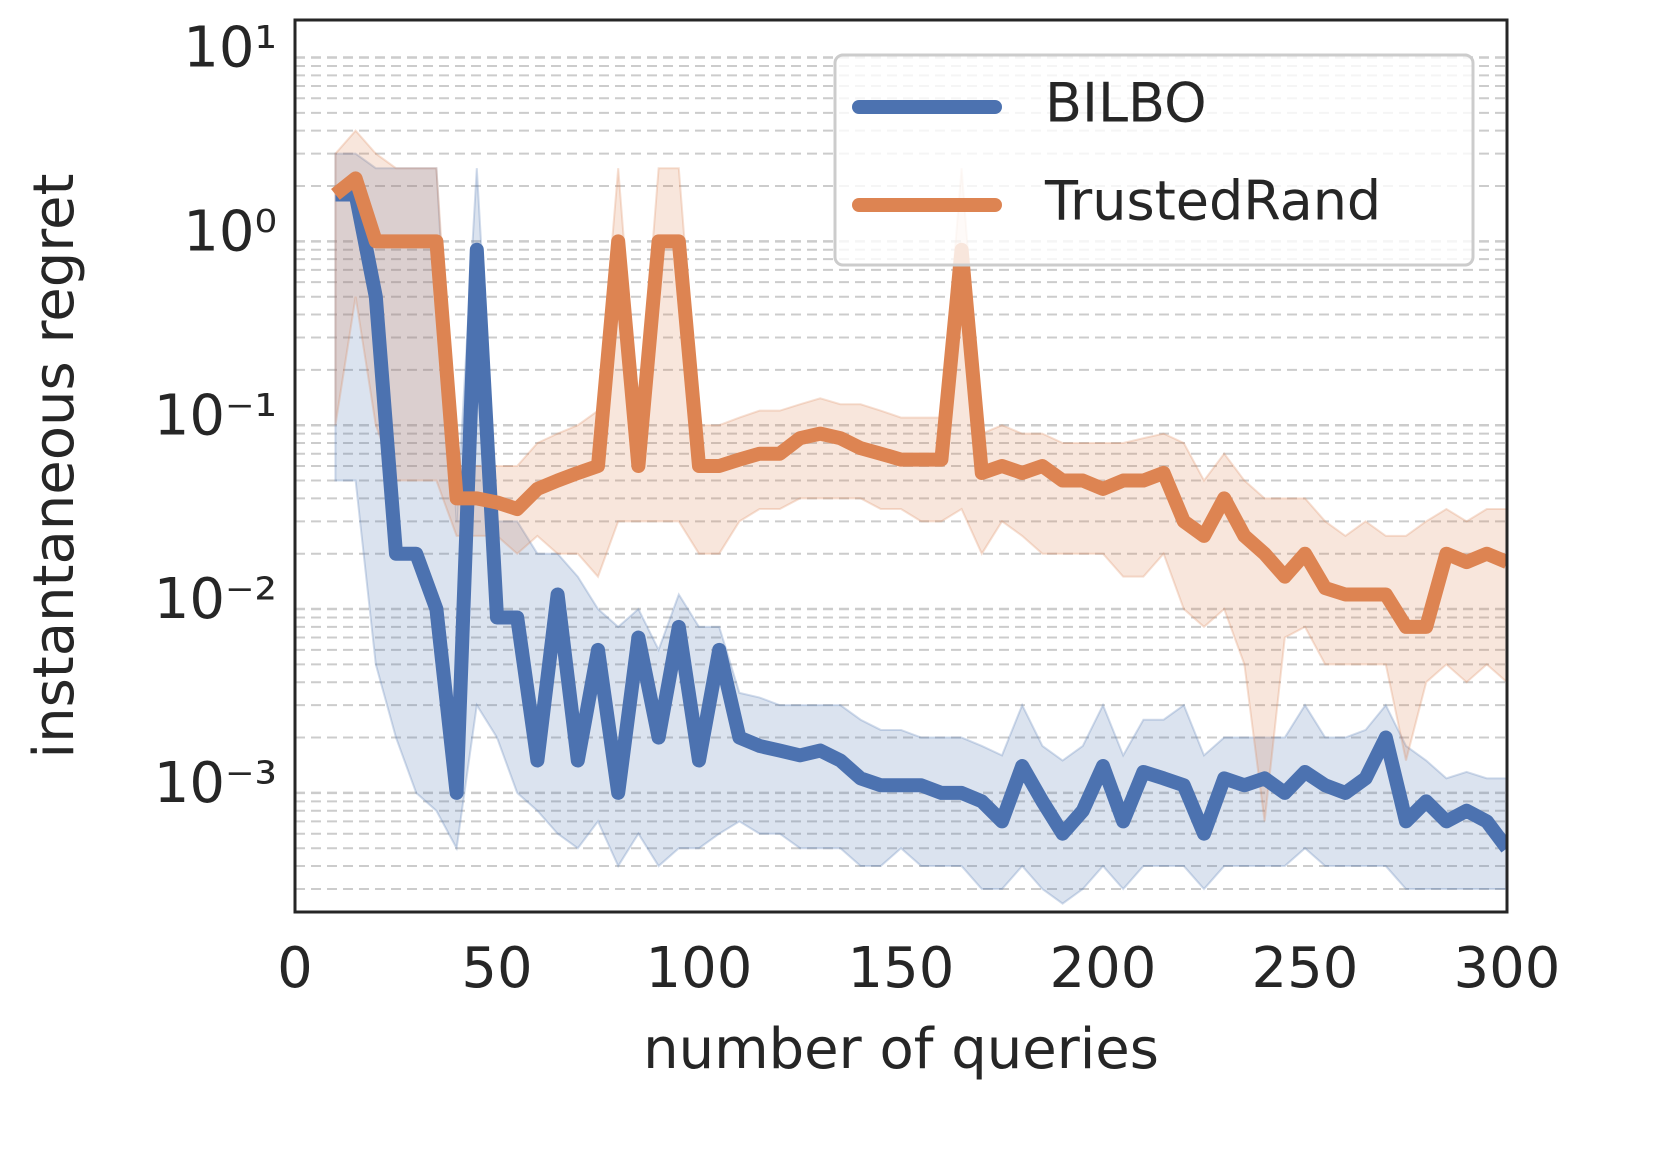 The height and width of the screenshot is (1157, 1660). I want to click on x-tick-label: 250, so click(1305, 968).